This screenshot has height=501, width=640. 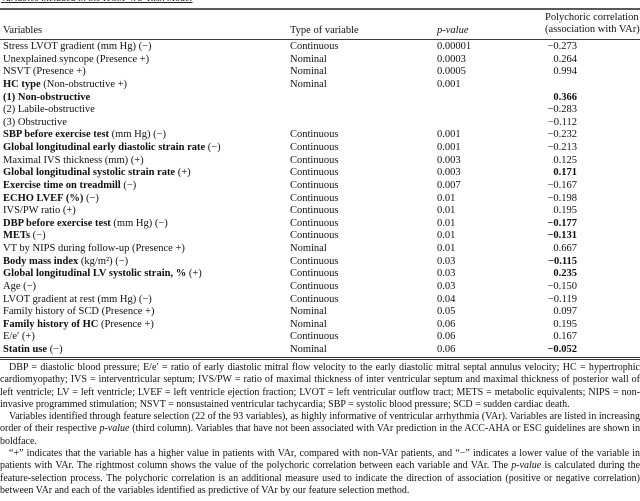 What do you see at coordinates (47, 97) in the screenshot?
I see `variable-label-bold: (1) Non-obstructive` at bounding box center [47, 97].